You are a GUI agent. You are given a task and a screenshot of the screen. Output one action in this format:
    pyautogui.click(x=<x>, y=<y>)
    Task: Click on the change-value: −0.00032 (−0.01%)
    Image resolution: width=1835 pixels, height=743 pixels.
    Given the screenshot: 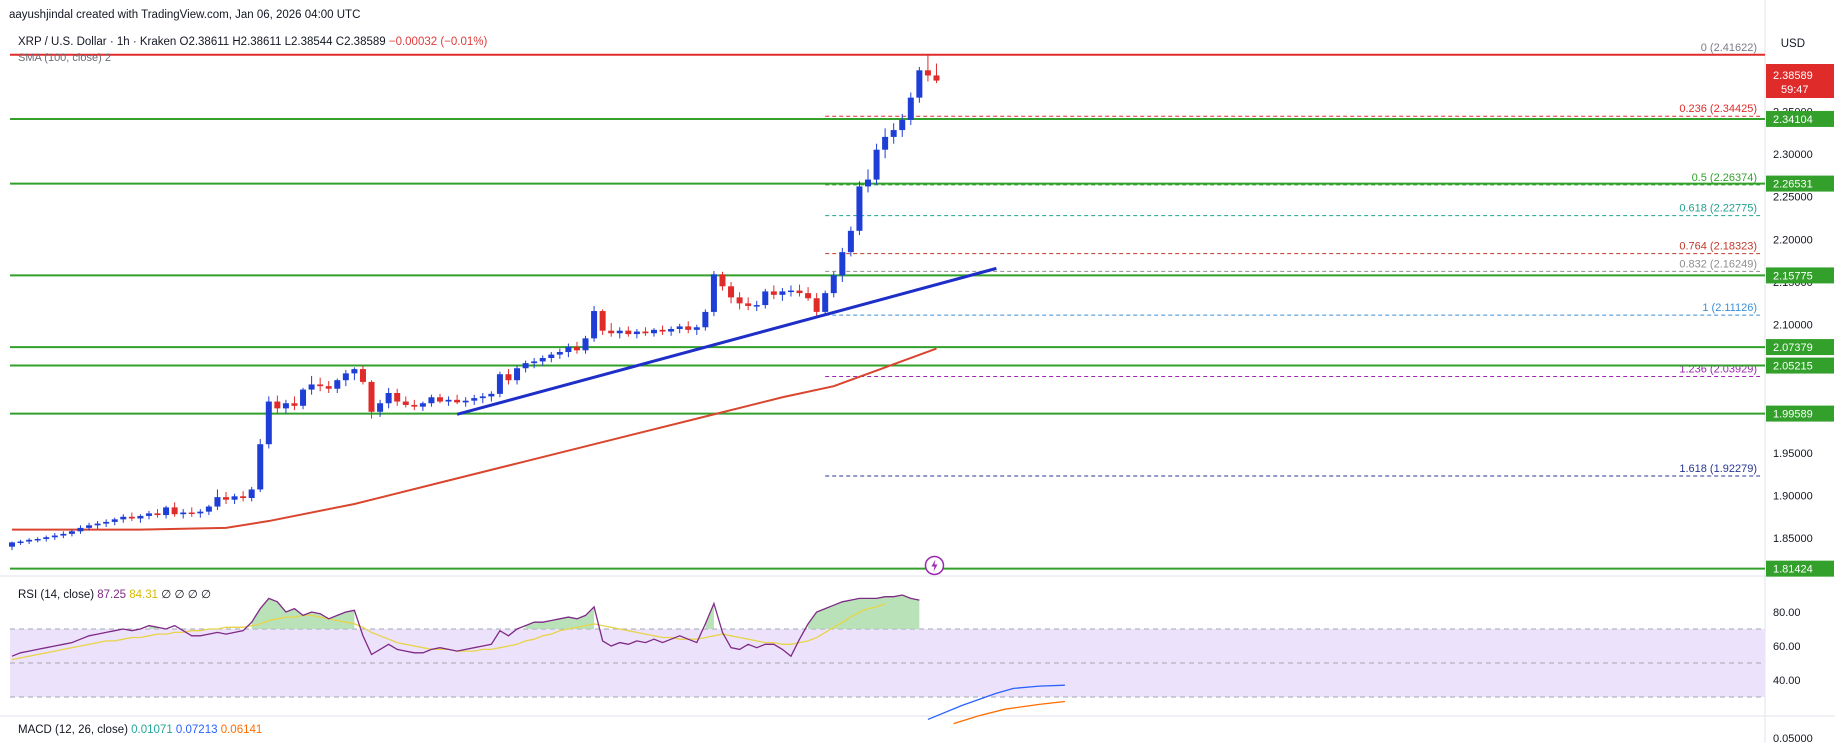 What is the action you would take?
    pyautogui.click(x=438, y=42)
    